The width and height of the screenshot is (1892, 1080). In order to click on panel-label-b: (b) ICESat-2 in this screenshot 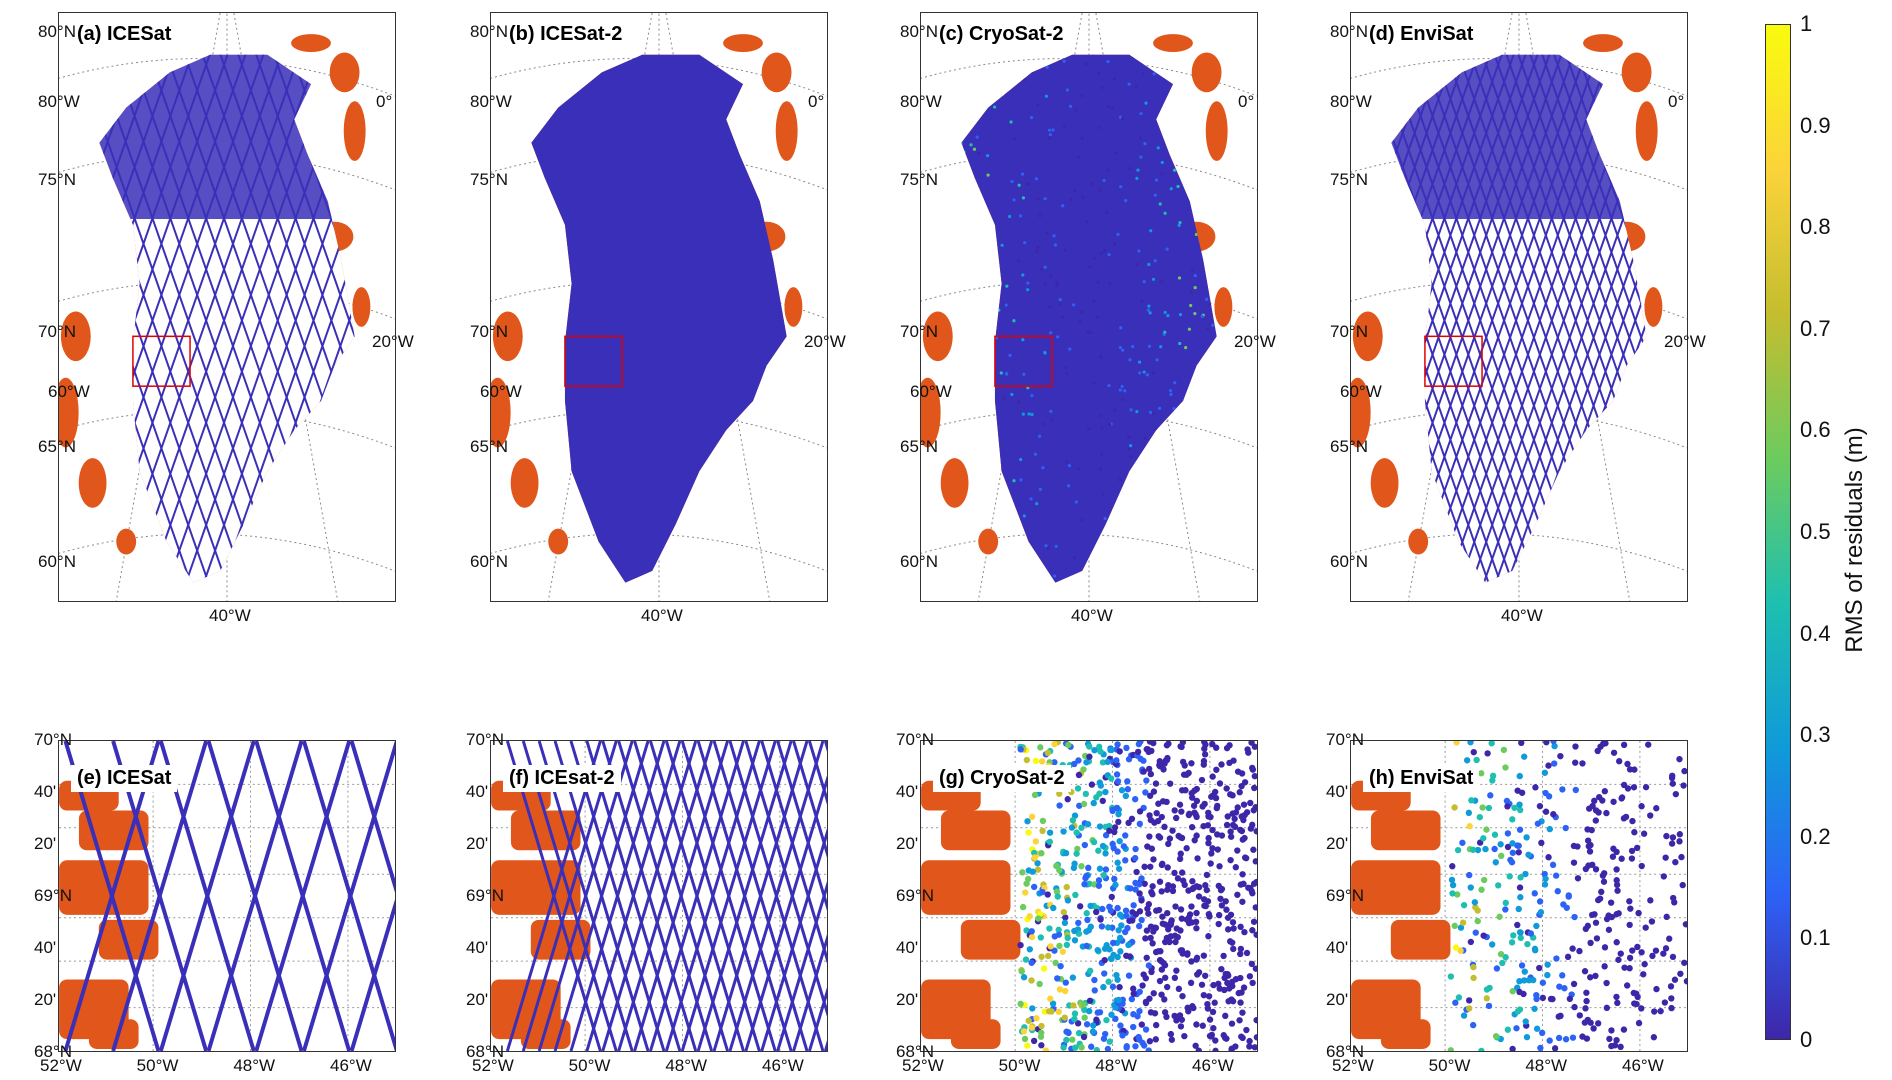, I will do `click(566, 34)`.